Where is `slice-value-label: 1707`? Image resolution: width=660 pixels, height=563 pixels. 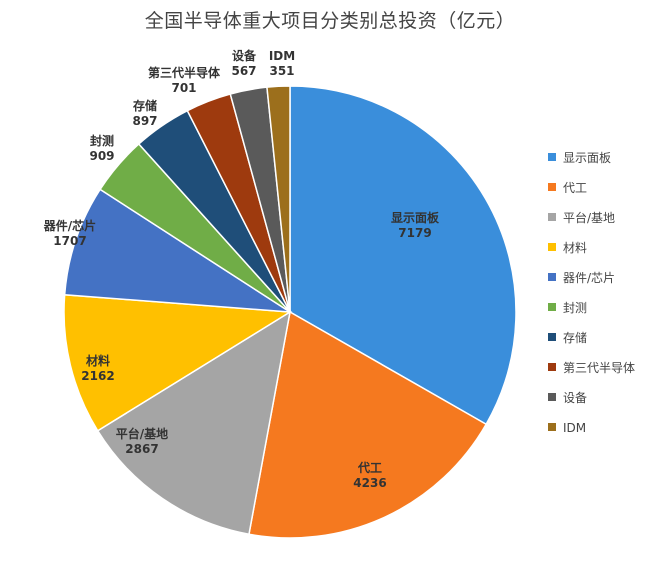 slice-value-label: 1707 is located at coordinates (69, 241).